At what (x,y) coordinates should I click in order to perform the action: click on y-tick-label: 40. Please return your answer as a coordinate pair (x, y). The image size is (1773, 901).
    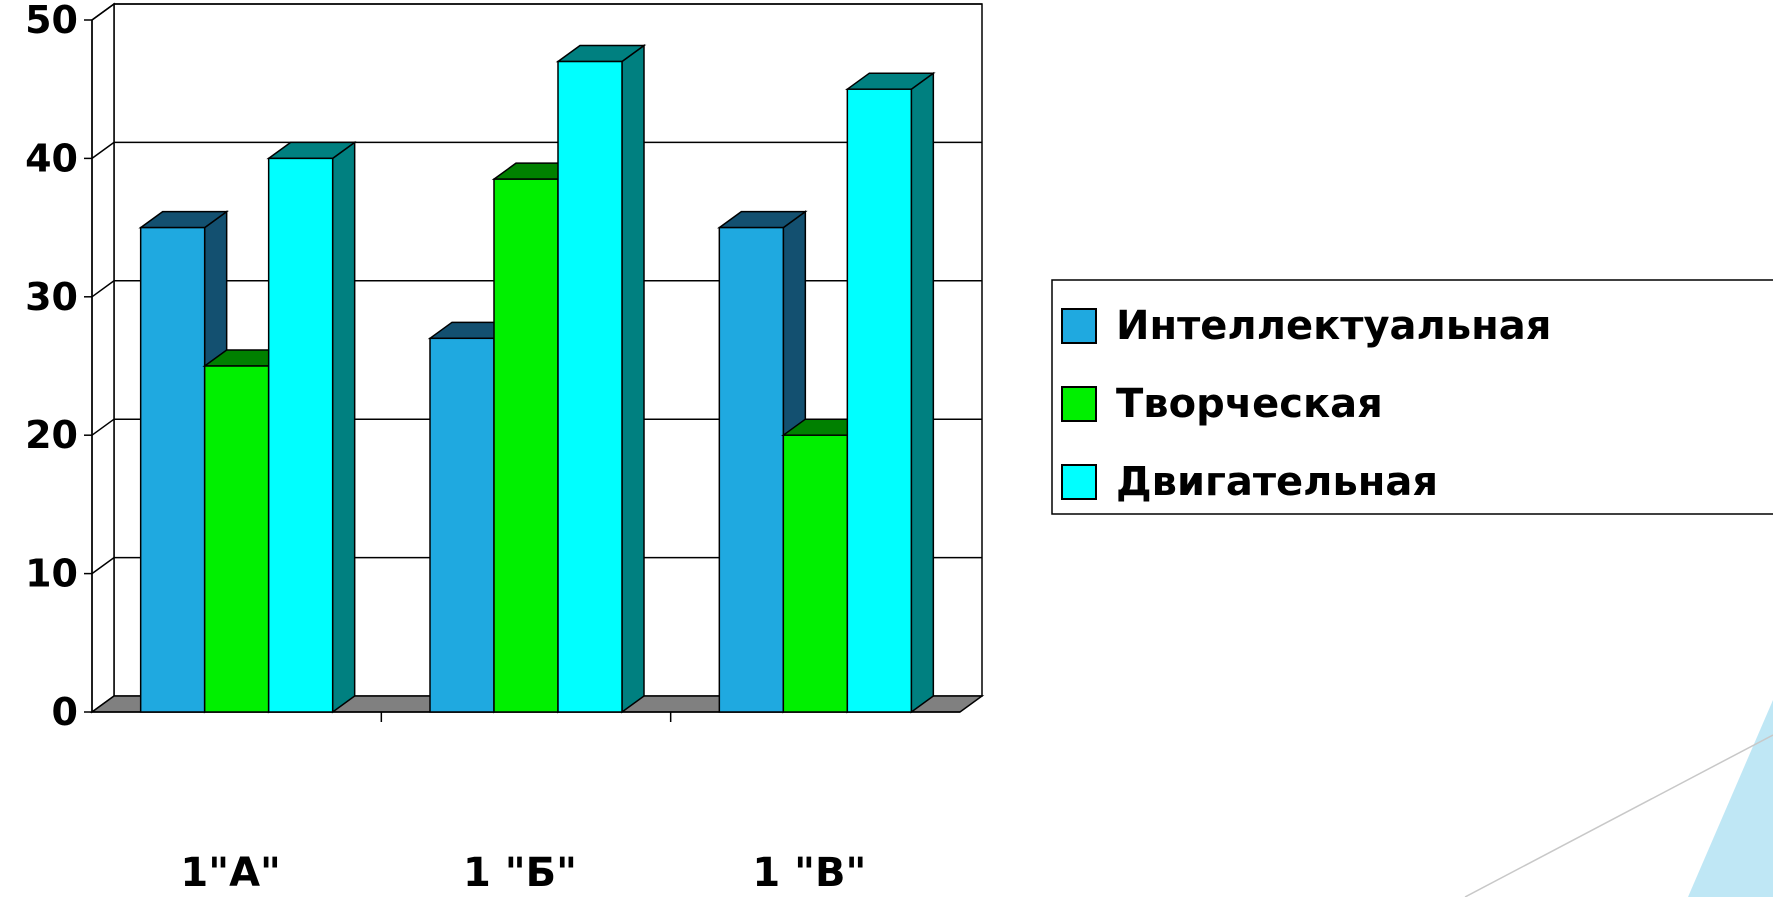
    Looking at the image, I should click on (51, 158).